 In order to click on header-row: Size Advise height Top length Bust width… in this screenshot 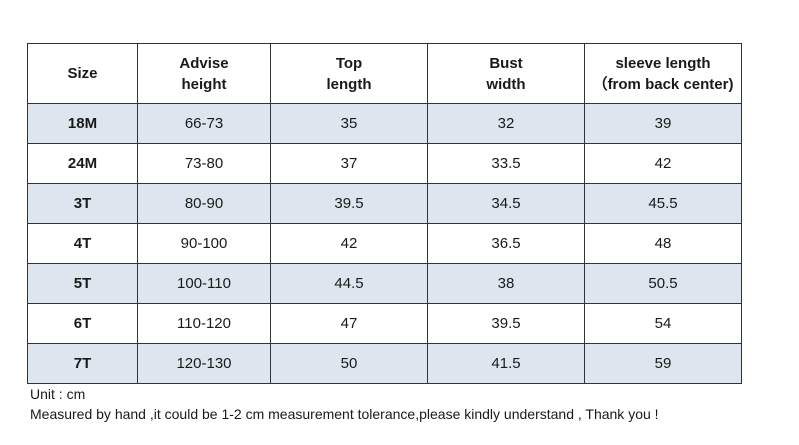, I will do `click(384, 73)`.